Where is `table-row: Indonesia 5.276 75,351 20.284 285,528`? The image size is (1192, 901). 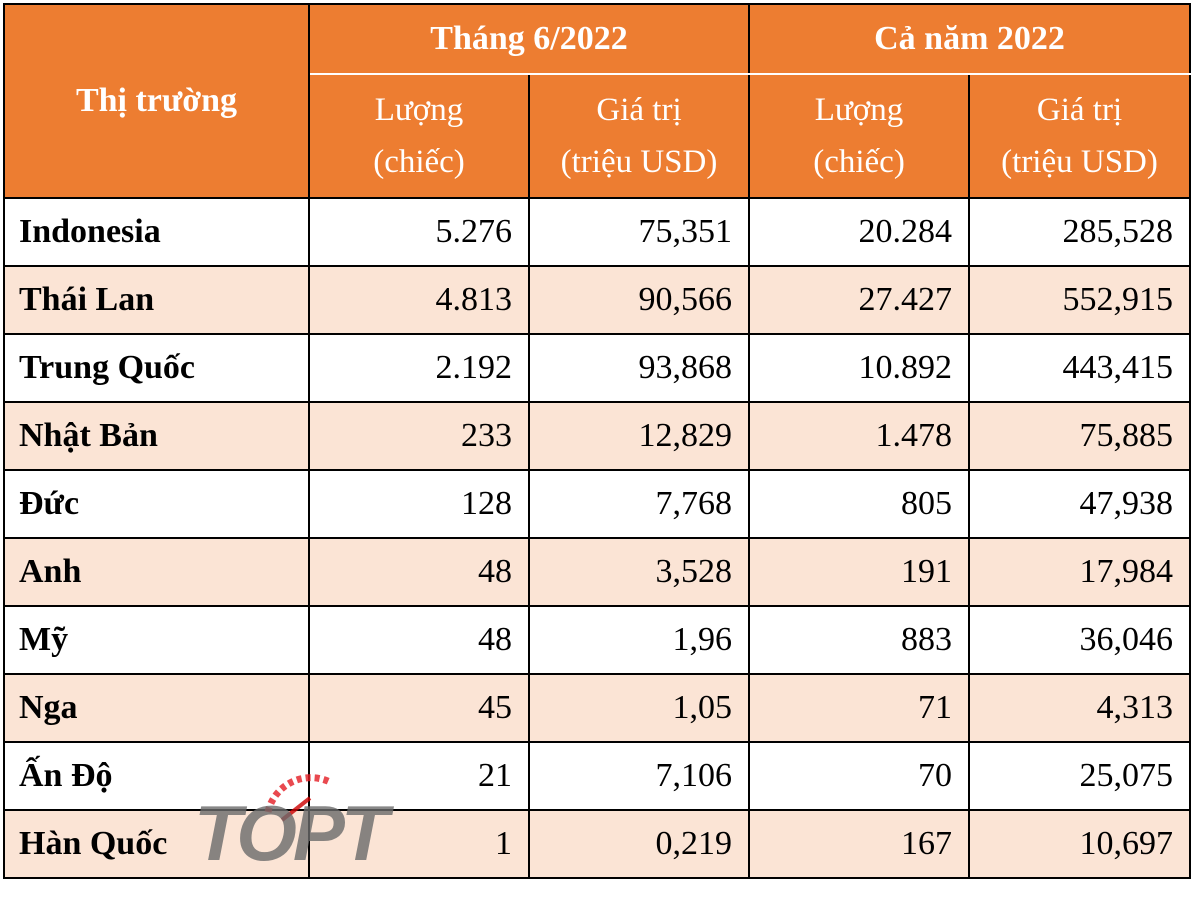
table-row: Indonesia 5.276 75,351 20.284 285,528 is located at coordinates (597, 232).